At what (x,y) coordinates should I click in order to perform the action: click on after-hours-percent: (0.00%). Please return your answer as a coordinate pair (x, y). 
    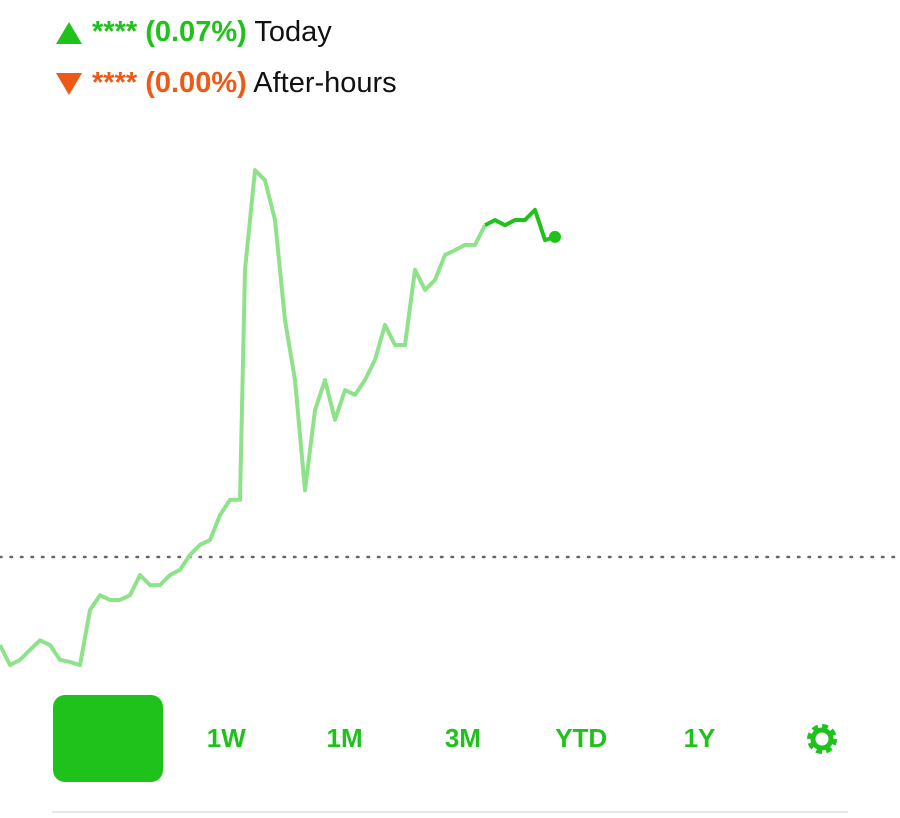
    Looking at the image, I should click on (196, 83).